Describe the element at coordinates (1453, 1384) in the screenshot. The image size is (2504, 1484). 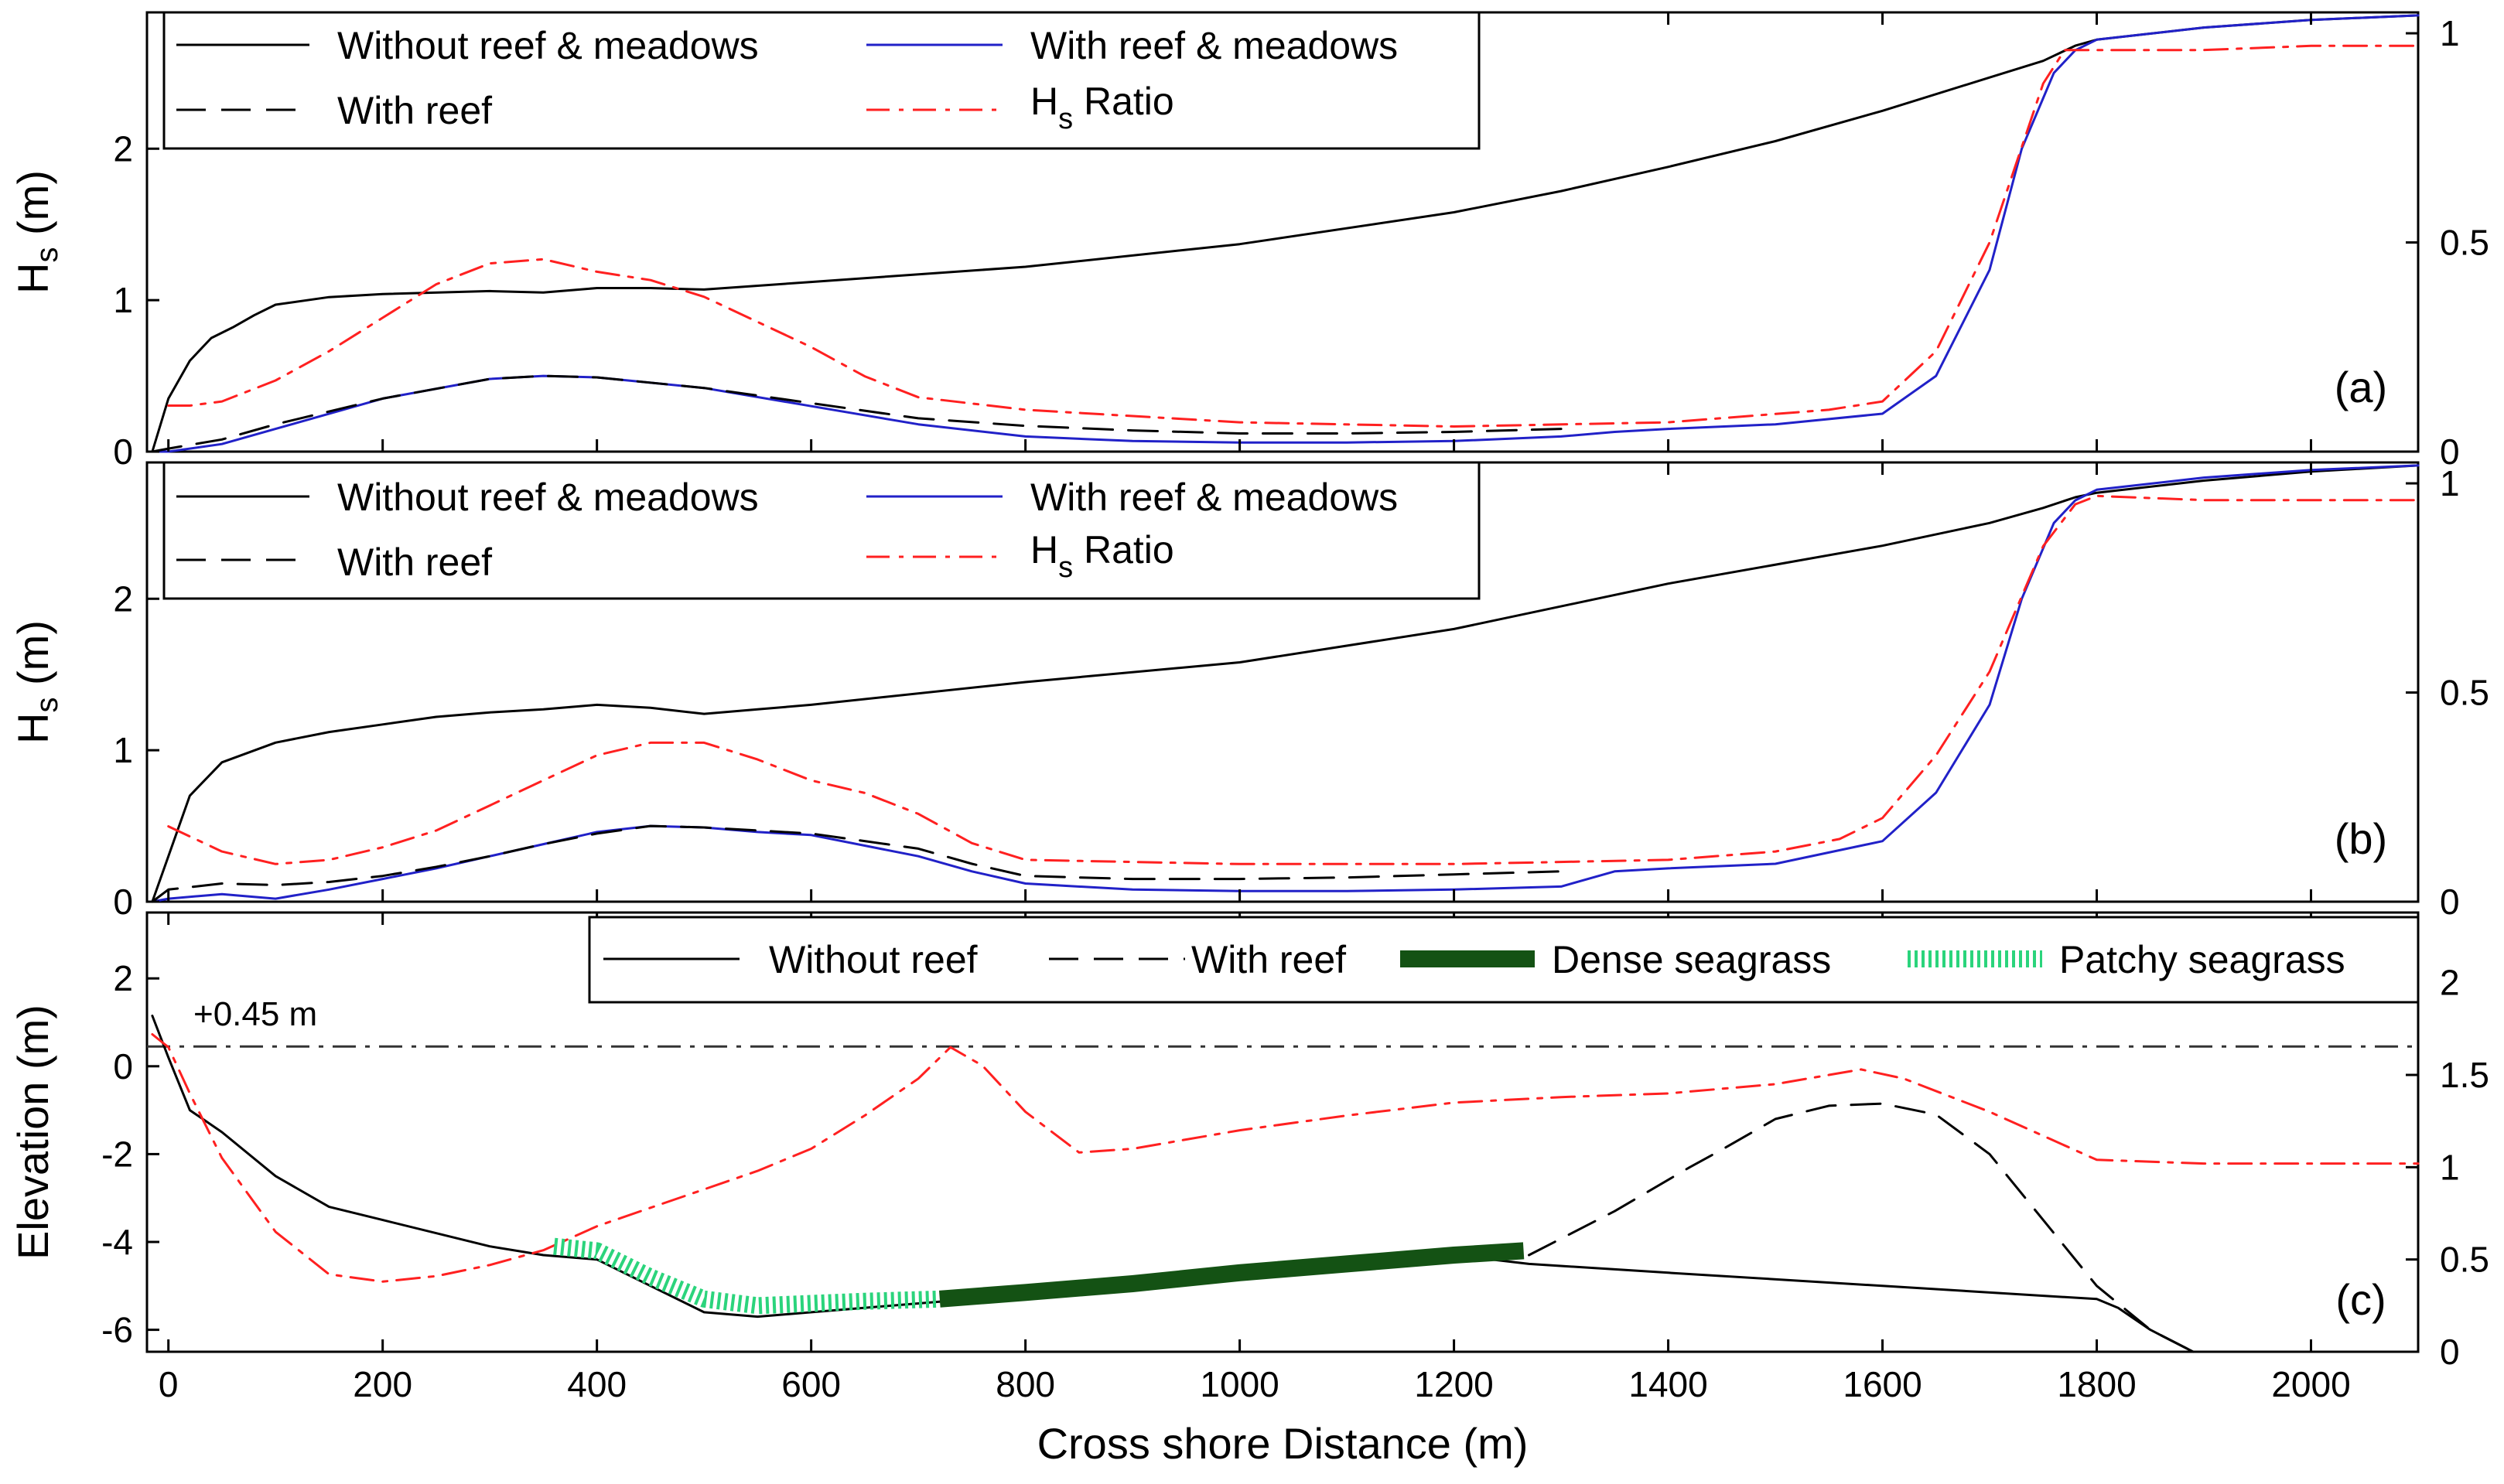
I see `x-tick-label: 1200` at that location.